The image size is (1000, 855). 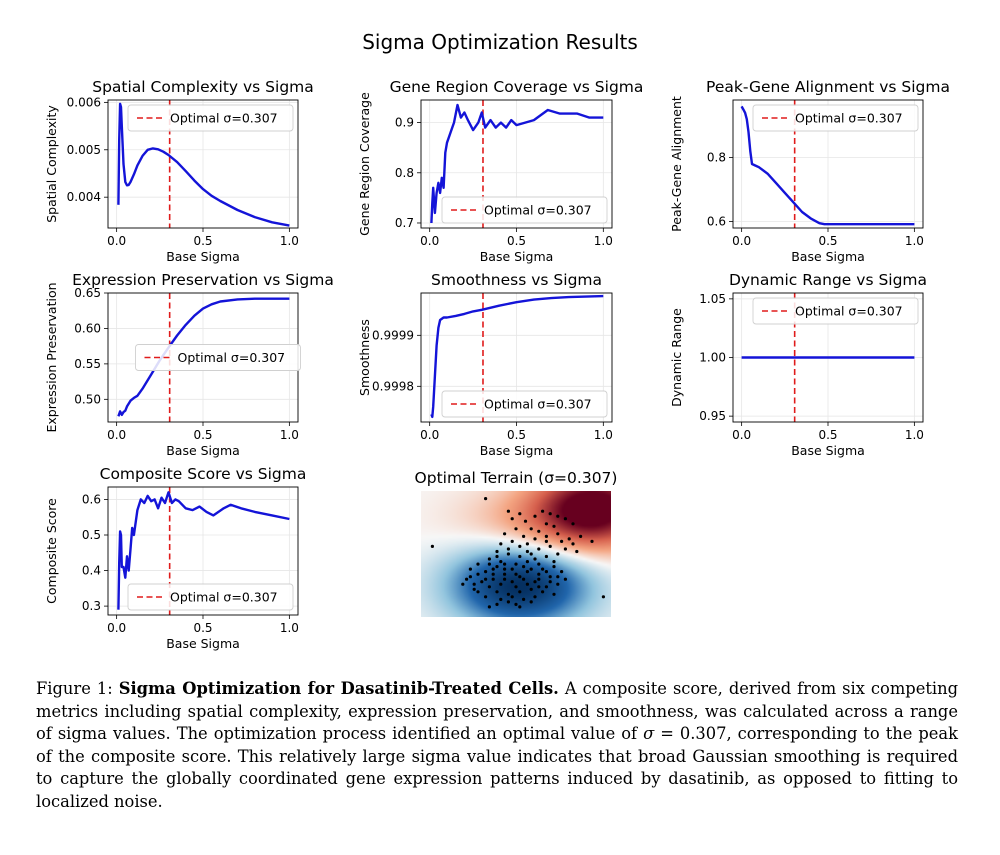 I want to click on figure-supertitle: Sigma Optimization Results, so click(x=500, y=42).